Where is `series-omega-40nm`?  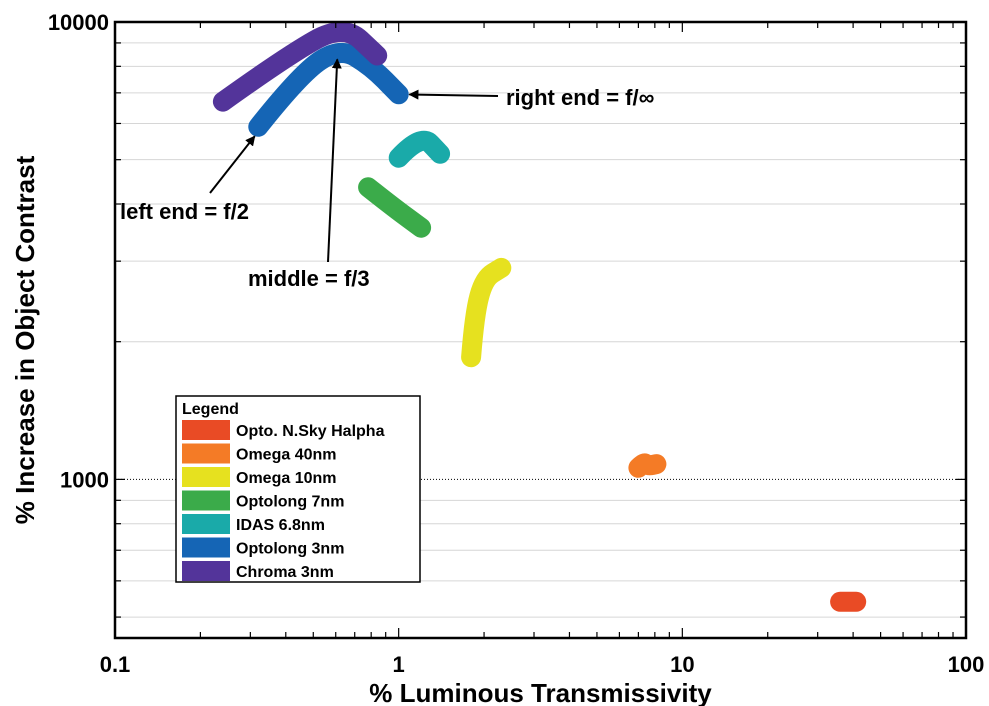 series-omega-40nm is located at coordinates (647, 465).